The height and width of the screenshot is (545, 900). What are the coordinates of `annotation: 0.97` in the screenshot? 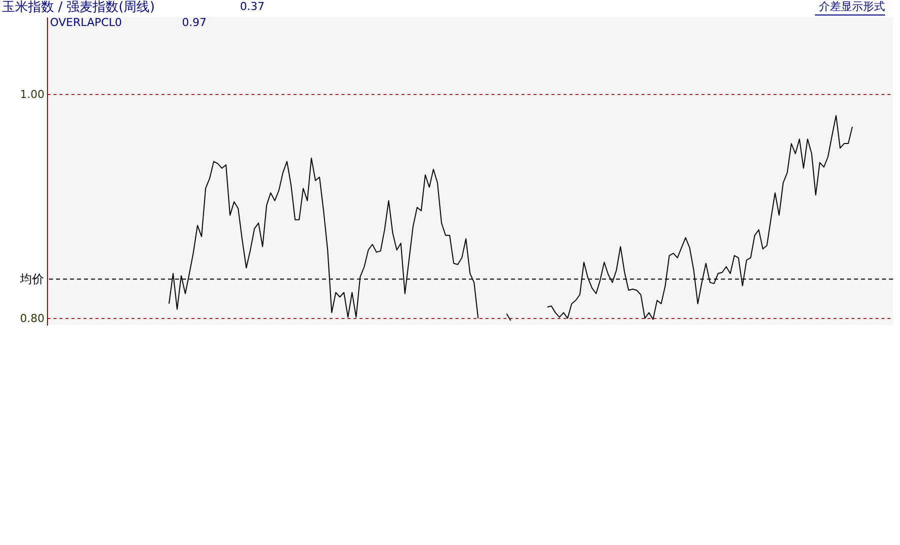 It's located at (194, 22).